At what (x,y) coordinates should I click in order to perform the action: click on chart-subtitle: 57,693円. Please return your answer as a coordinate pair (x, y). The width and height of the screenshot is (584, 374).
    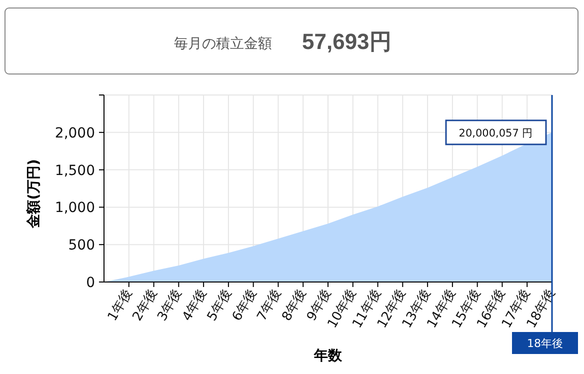
    Looking at the image, I should click on (347, 41).